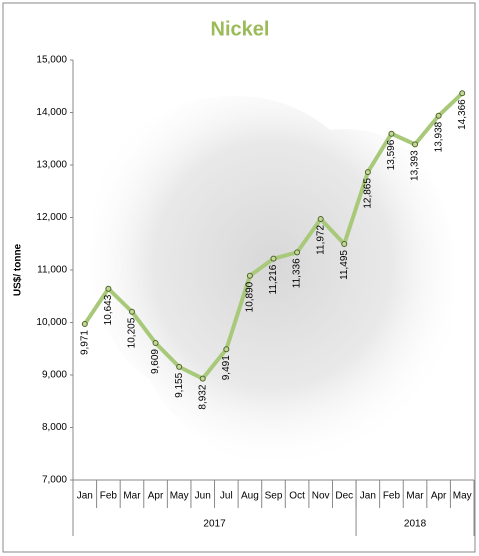 This screenshot has width=479, height=556. Describe the element at coordinates (18, 269) in the screenshot. I see `y-axis-label: US$/ tonne` at that location.